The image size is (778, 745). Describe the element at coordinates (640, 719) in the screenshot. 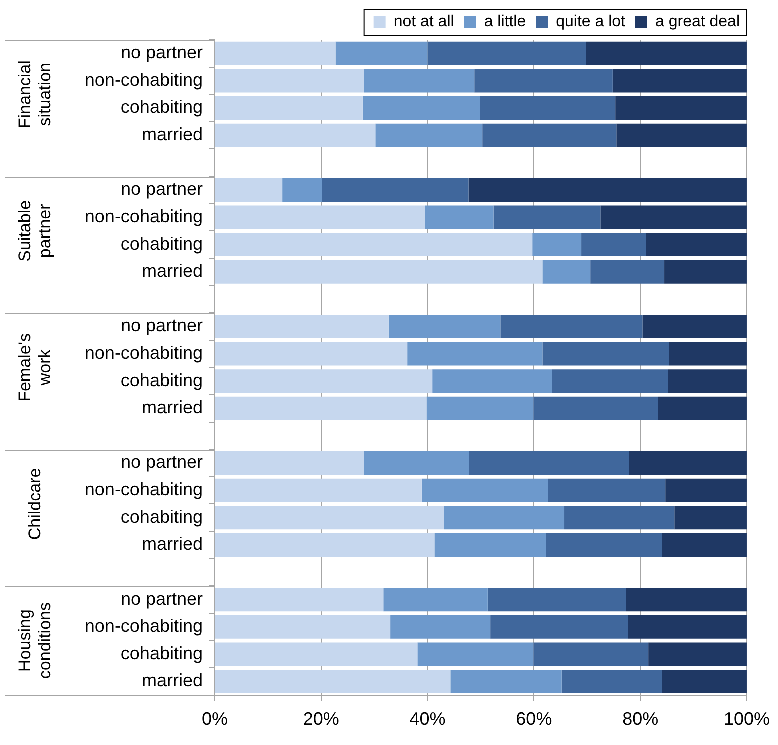

I see `x-tick-label: 80%` at that location.